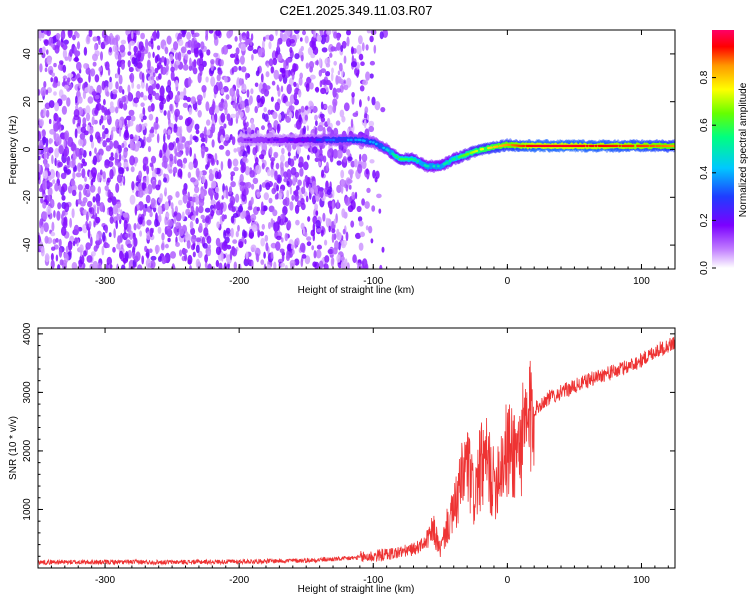 Image resolution: width=750 pixels, height=600 pixels. I want to click on colorbar-label: Normalized spectral amplitude, so click(743, 149).